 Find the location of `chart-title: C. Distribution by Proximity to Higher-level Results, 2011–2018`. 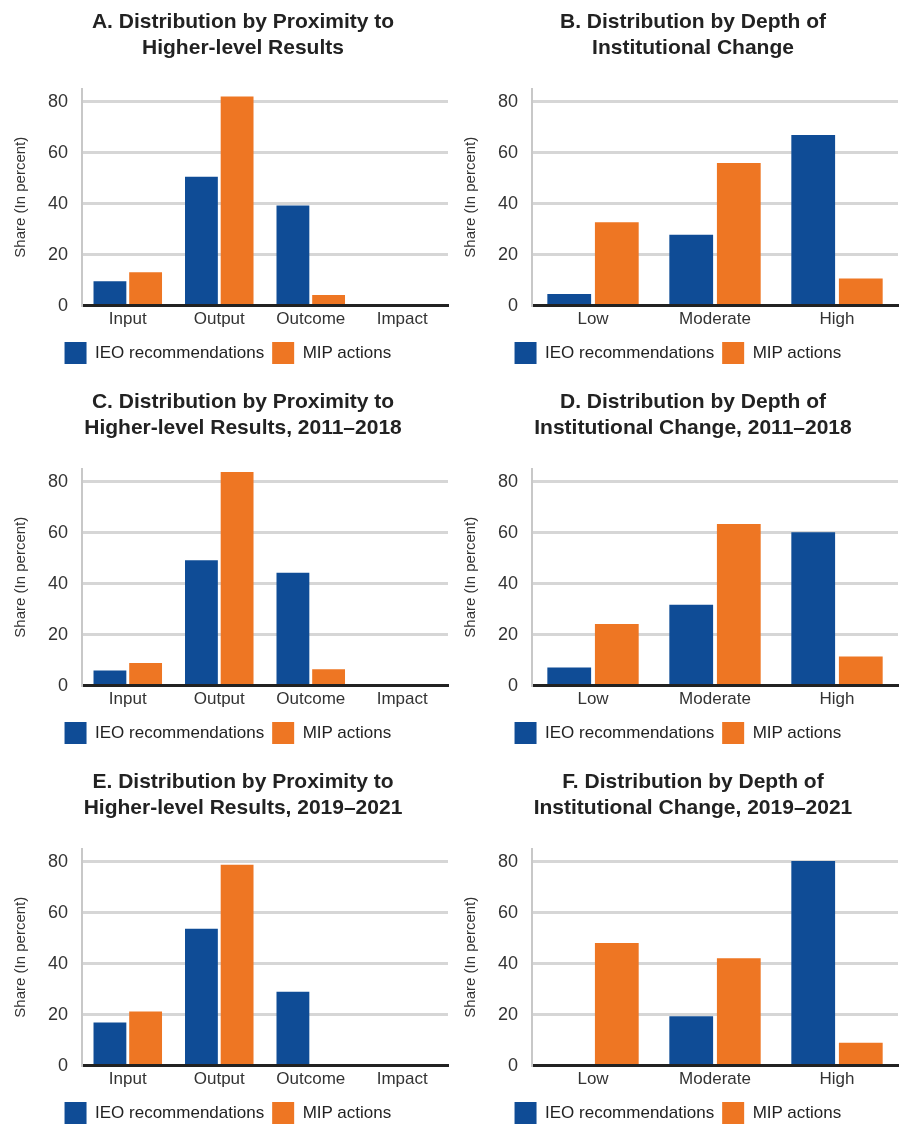

chart-title: C. Distribution by Proximity to Higher-level Results, 2011–2018 is located at coordinates (243, 414).